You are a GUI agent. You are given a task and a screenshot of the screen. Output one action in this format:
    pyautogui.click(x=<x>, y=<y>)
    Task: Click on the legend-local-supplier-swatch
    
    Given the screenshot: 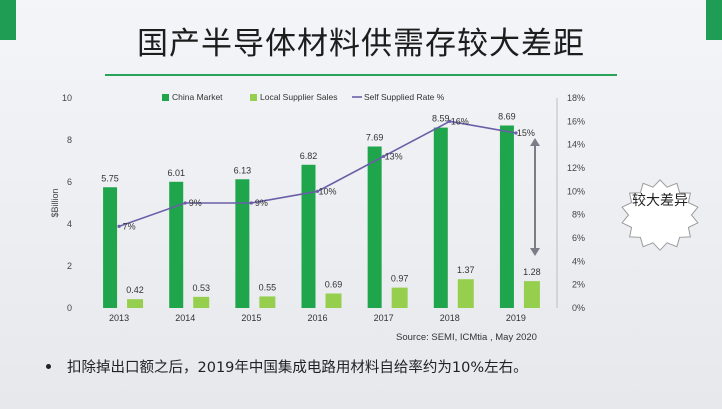 What is the action you would take?
    pyautogui.click(x=253, y=97)
    